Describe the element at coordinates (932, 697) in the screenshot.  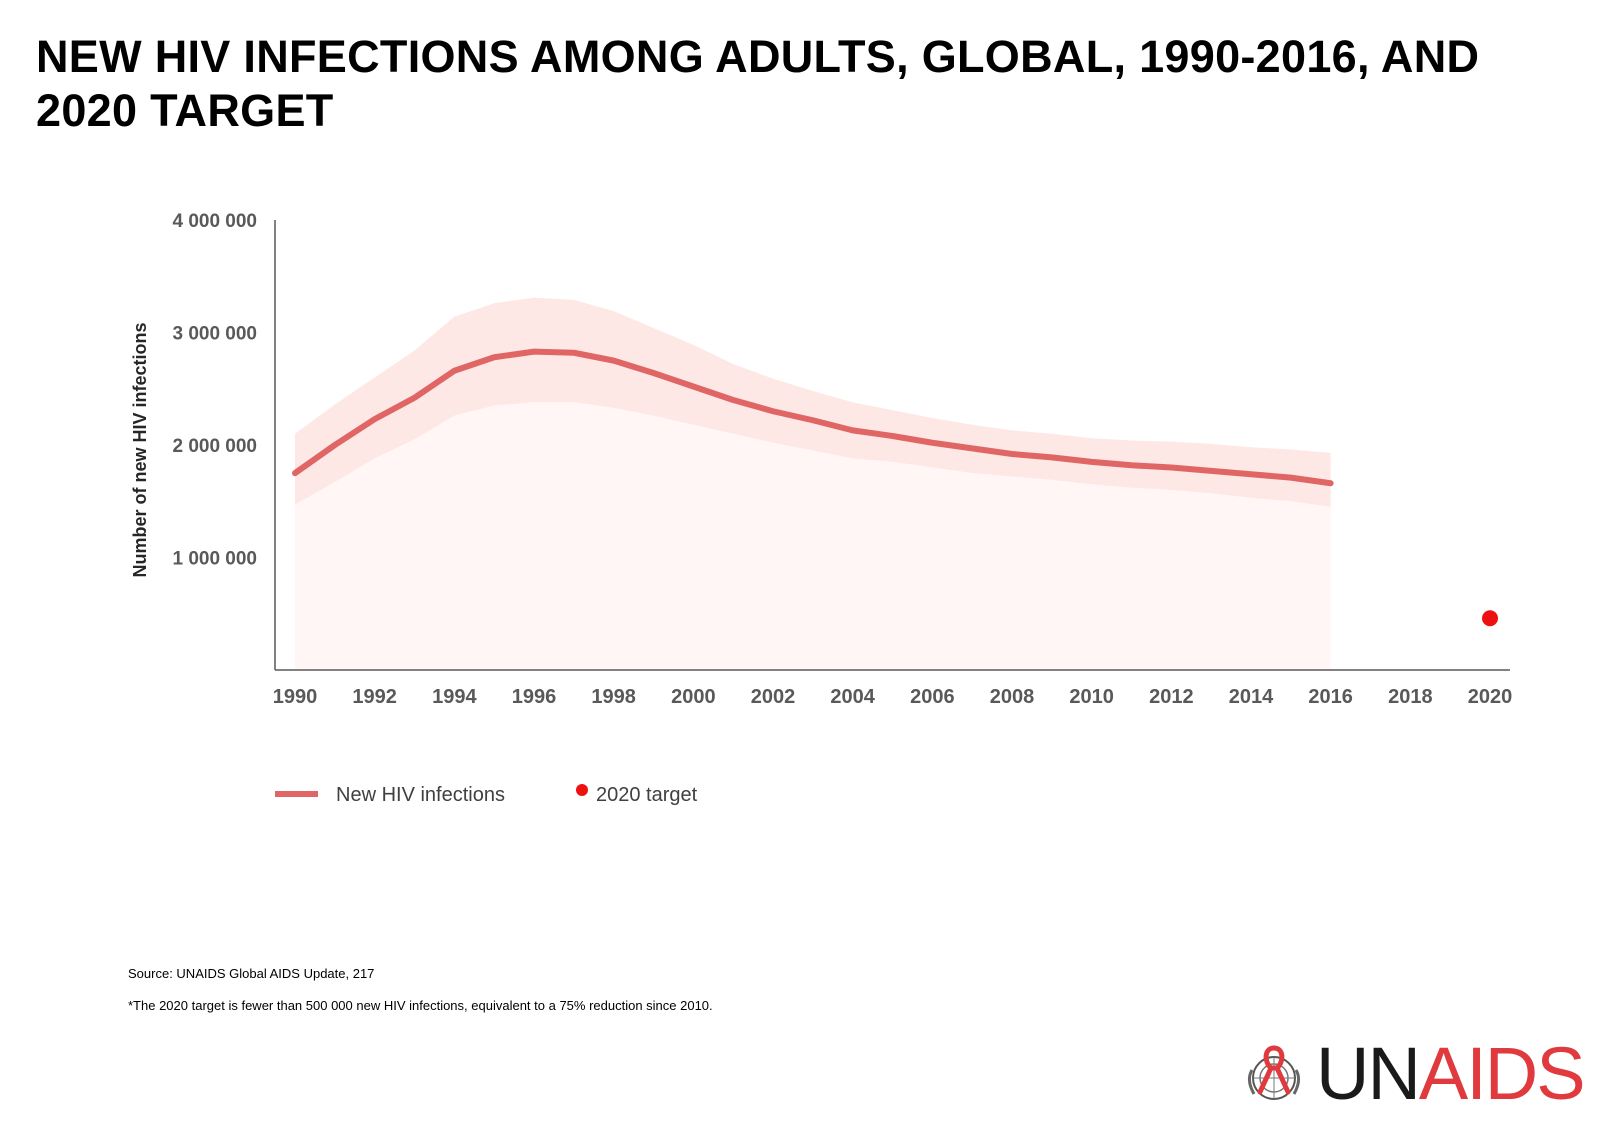
I see `x-tick-label-2006: 2006` at that location.